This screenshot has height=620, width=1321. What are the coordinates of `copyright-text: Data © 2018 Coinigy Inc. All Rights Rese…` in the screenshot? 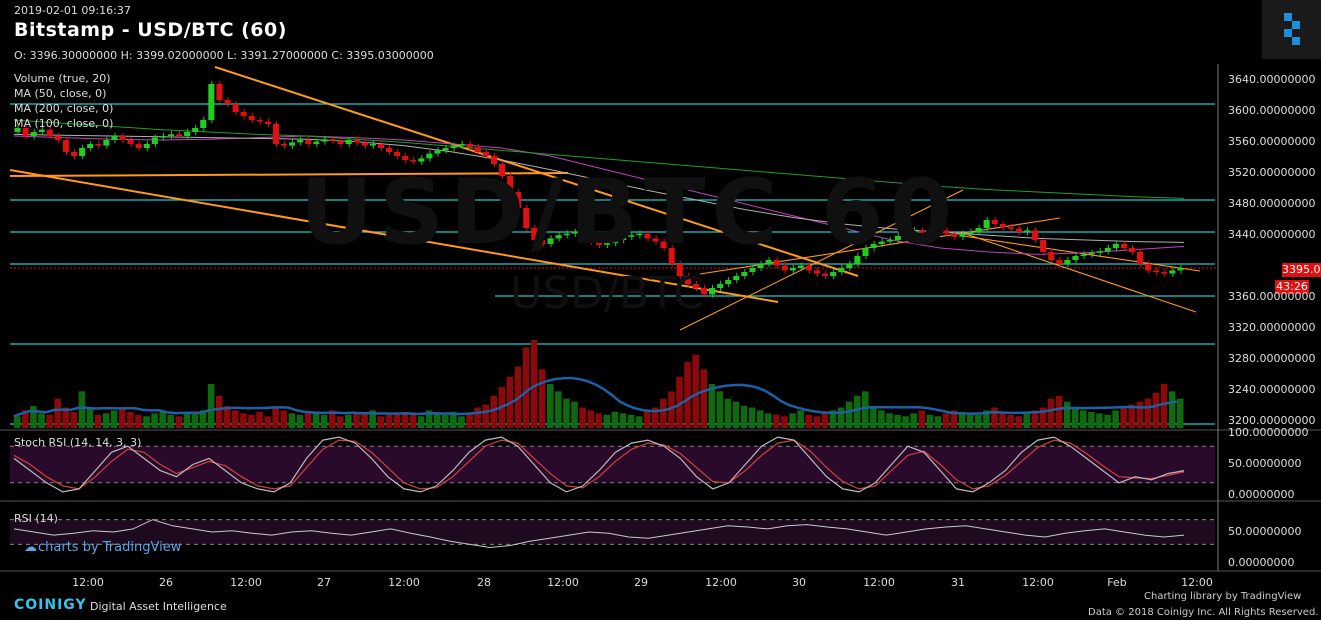 It's located at (1203, 612).